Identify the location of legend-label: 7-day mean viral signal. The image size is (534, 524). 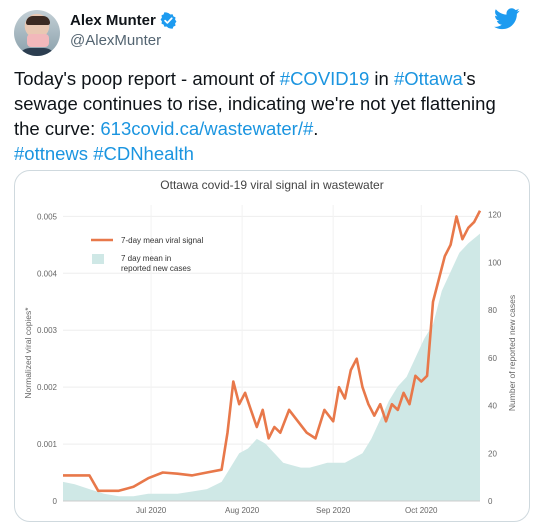
(162, 240).